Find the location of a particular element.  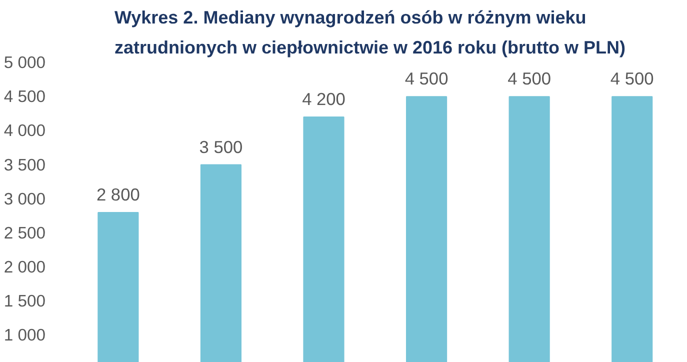

y-tick-label: 4 500 is located at coordinates (25, 96).